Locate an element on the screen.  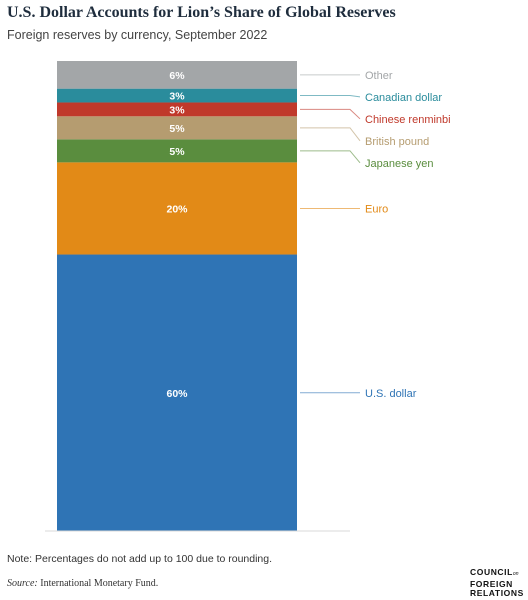
connector-canadian-dollar is located at coordinates (330, 96).